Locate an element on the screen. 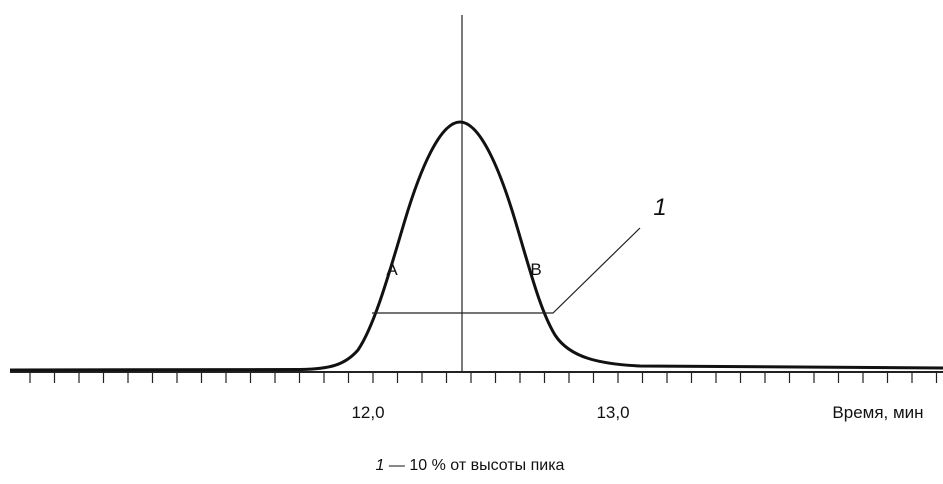  axis-label: Время, мин is located at coordinates (877, 412).